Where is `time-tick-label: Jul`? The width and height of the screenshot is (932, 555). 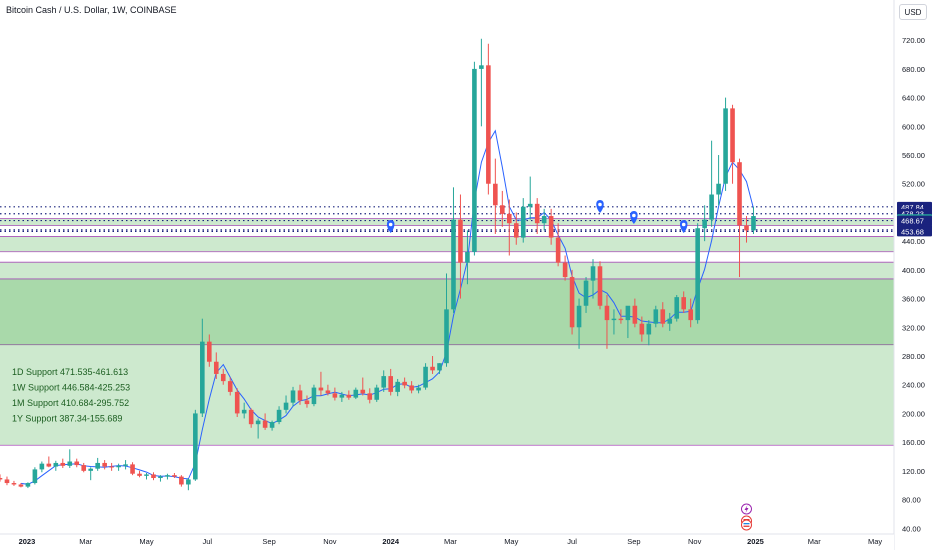 time-tick-label: Jul is located at coordinates (572, 541).